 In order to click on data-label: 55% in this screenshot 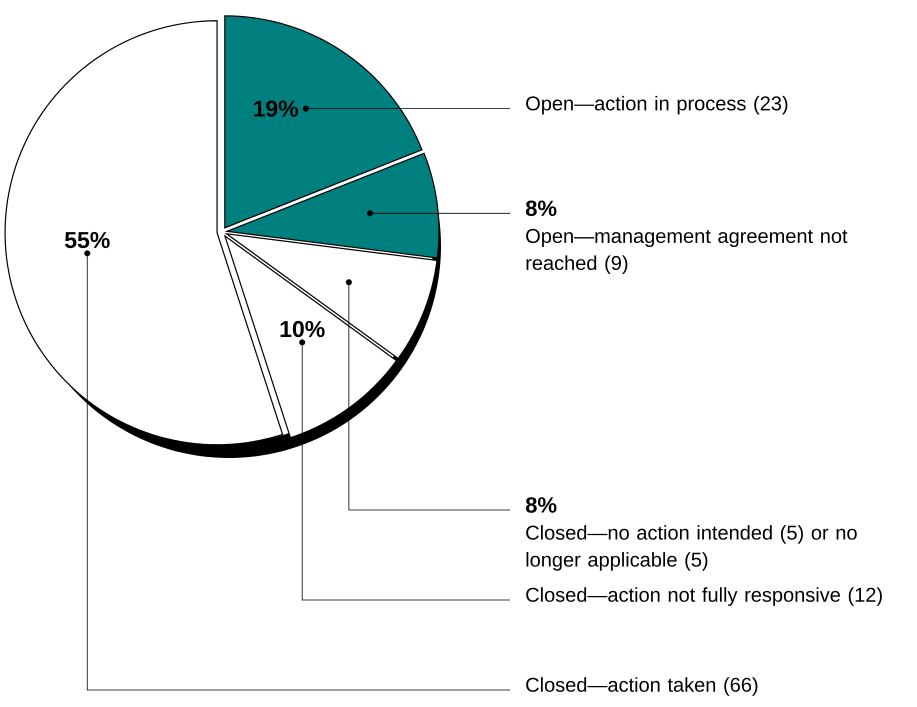, I will do `click(87, 240)`.